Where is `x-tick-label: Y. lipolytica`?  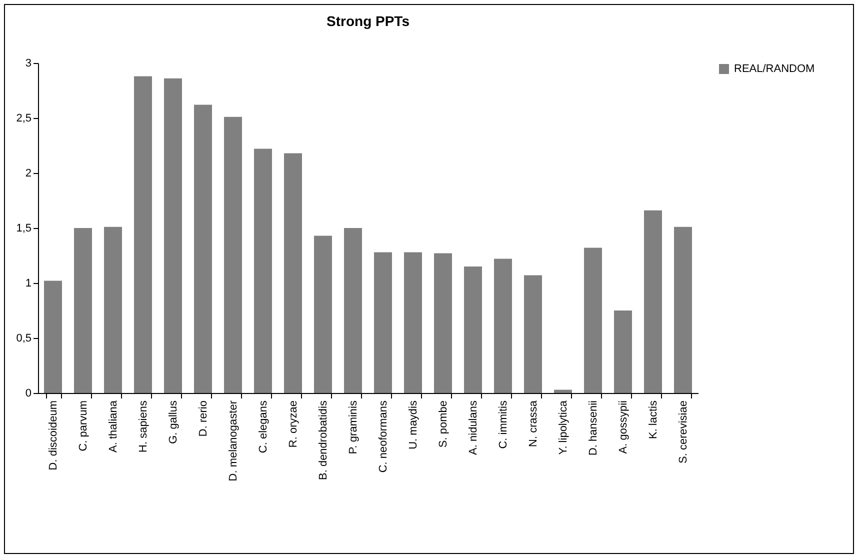 x-tick-label: Y. lipolytica is located at coordinates (564, 427).